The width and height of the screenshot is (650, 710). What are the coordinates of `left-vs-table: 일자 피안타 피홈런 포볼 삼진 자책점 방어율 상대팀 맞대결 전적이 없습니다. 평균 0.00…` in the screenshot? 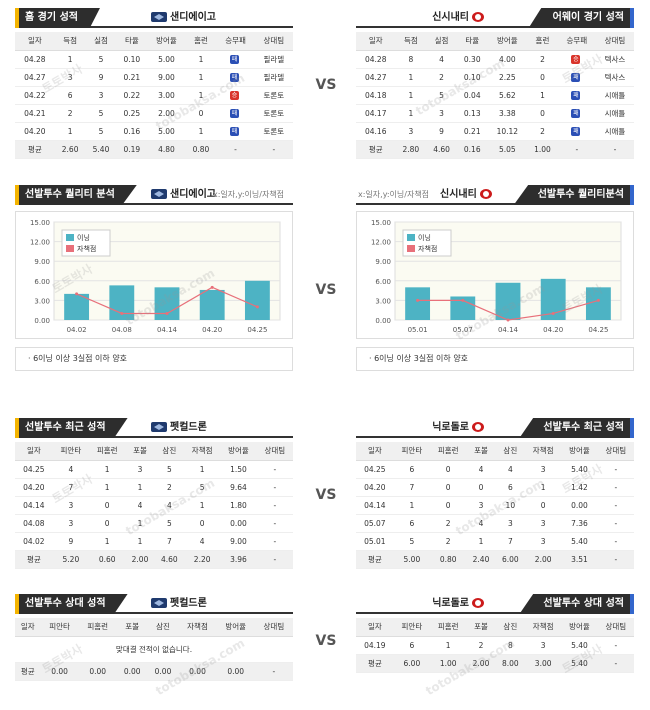 It's located at (154, 649).